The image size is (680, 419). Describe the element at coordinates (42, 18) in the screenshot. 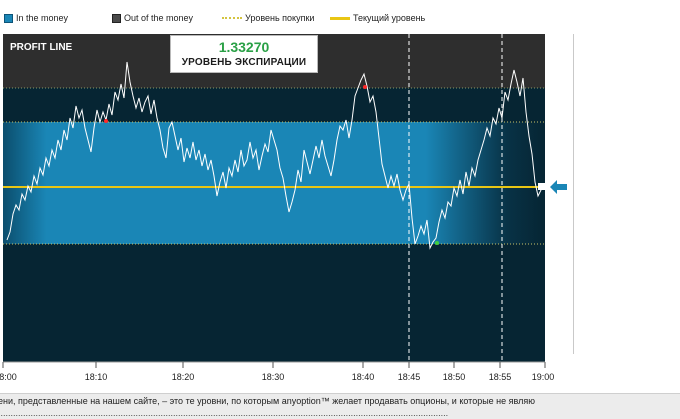

I see `legend-in-the-money-label: In the money` at that location.